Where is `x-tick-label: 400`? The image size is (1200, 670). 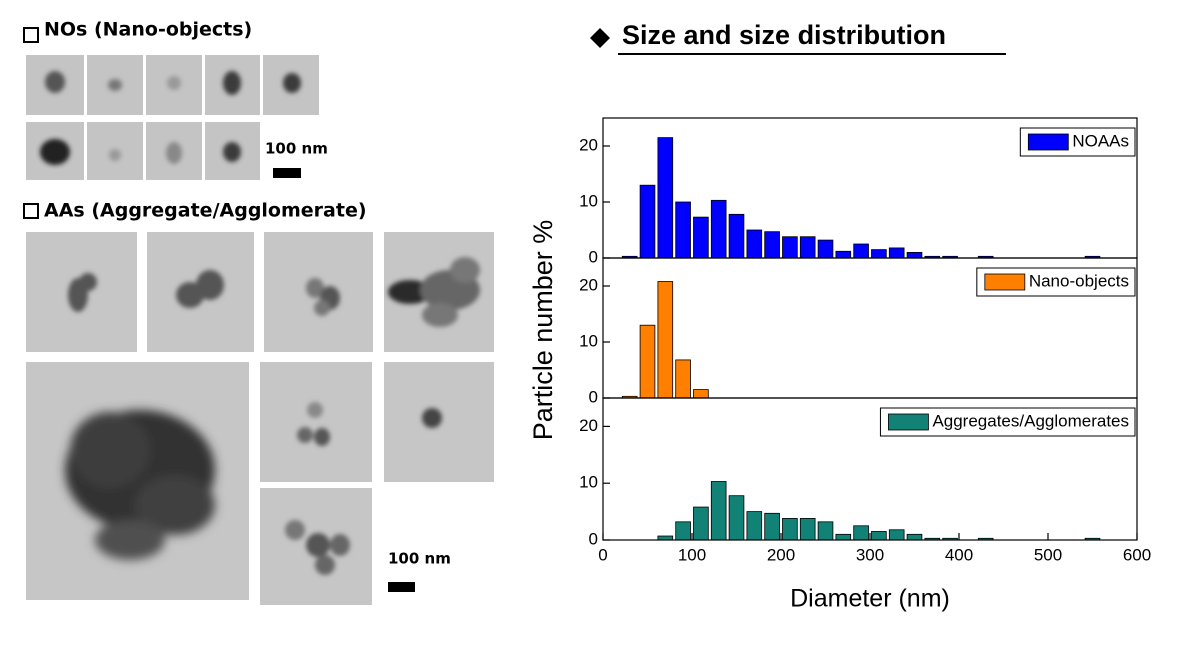
x-tick-label: 400 is located at coordinates (959, 554).